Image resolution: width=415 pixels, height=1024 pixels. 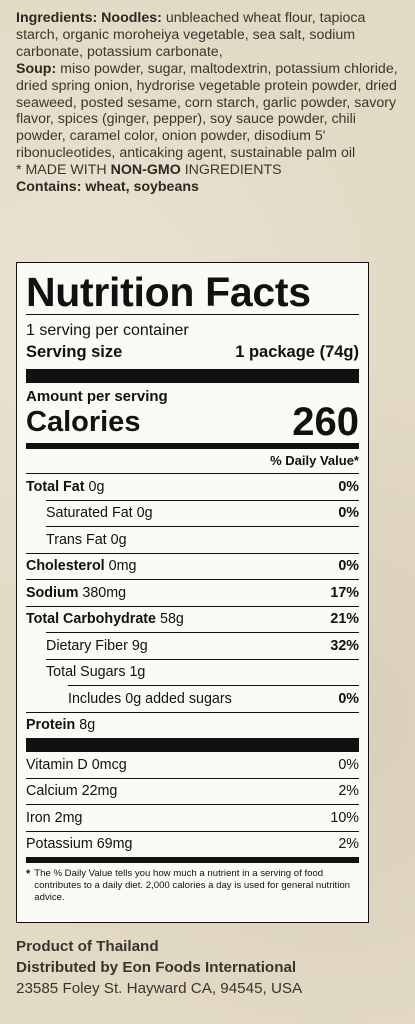 I want to click on serving-size-label: Serving size, so click(x=74, y=352).